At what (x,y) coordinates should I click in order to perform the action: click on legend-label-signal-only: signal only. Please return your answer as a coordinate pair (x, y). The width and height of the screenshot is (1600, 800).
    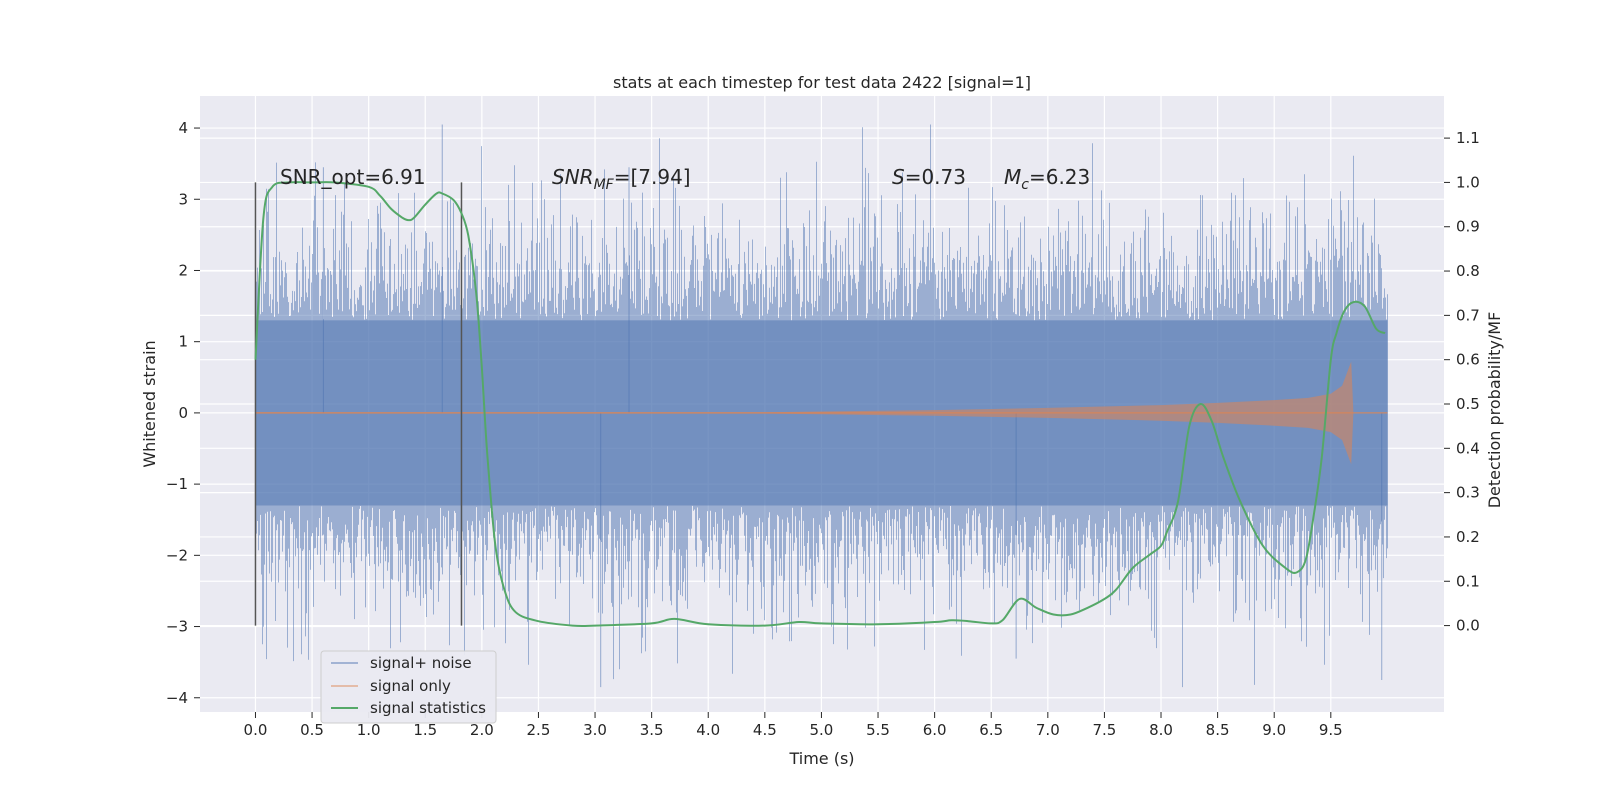
    Looking at the image, I should click on (410, 686).